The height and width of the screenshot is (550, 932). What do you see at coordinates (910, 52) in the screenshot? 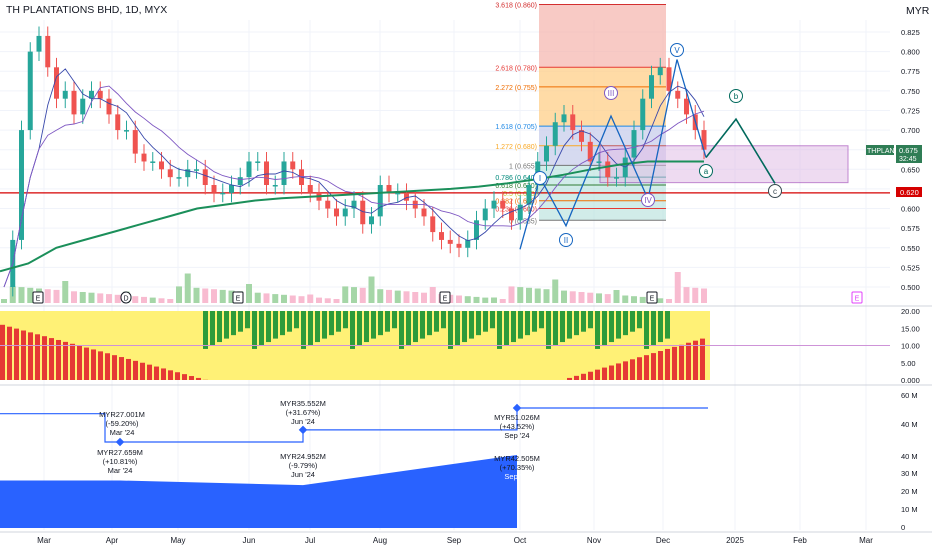
I see `price-tick-label: 0.800` at bounding box center [910, 52].